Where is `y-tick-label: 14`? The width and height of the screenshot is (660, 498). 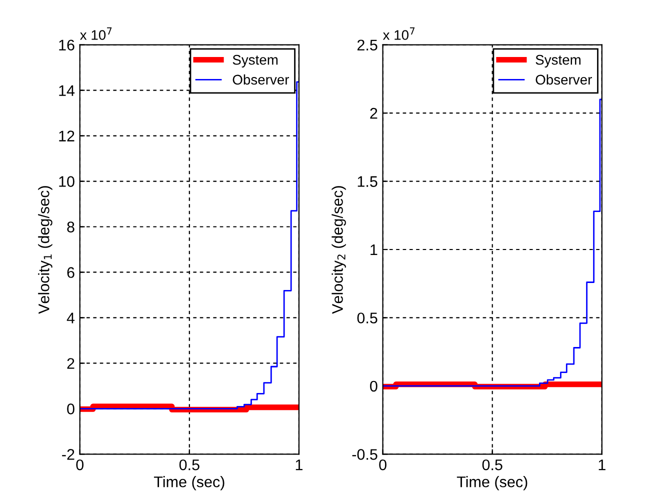
y-tick-label: 14 is located at coordinates (67, 90).